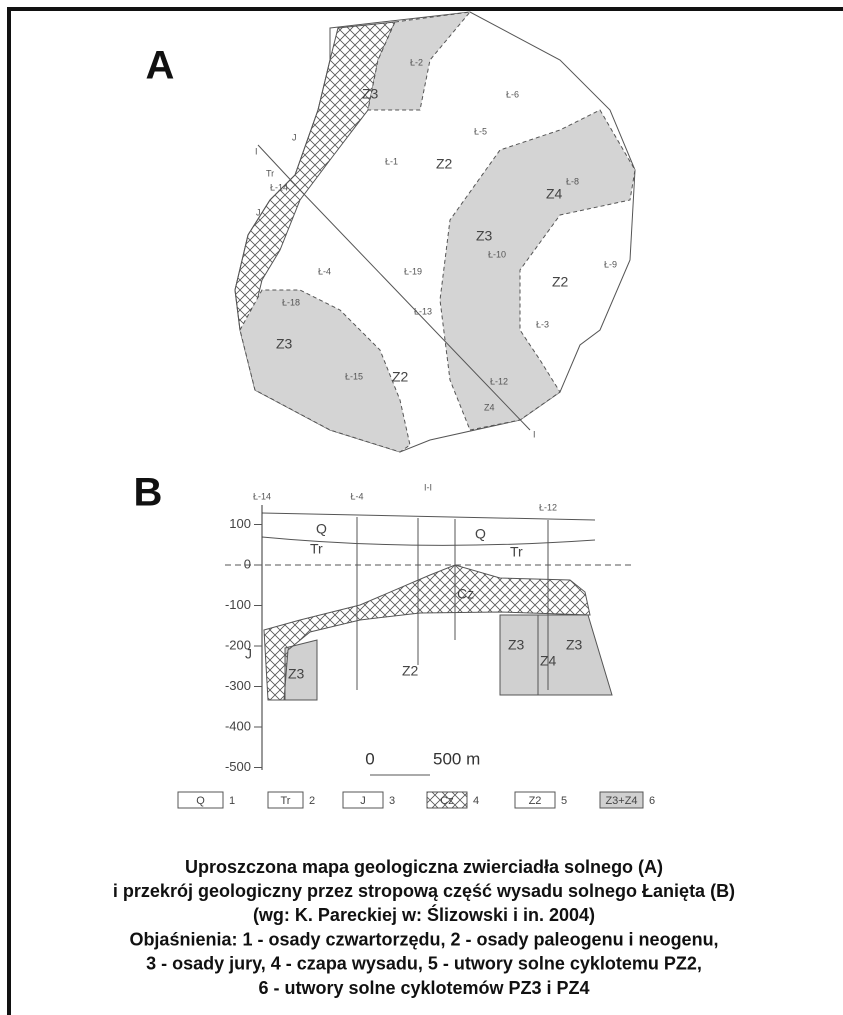 The image size is (843, 1015). I want to click on well-label: Ł-12, so click(548, 507).